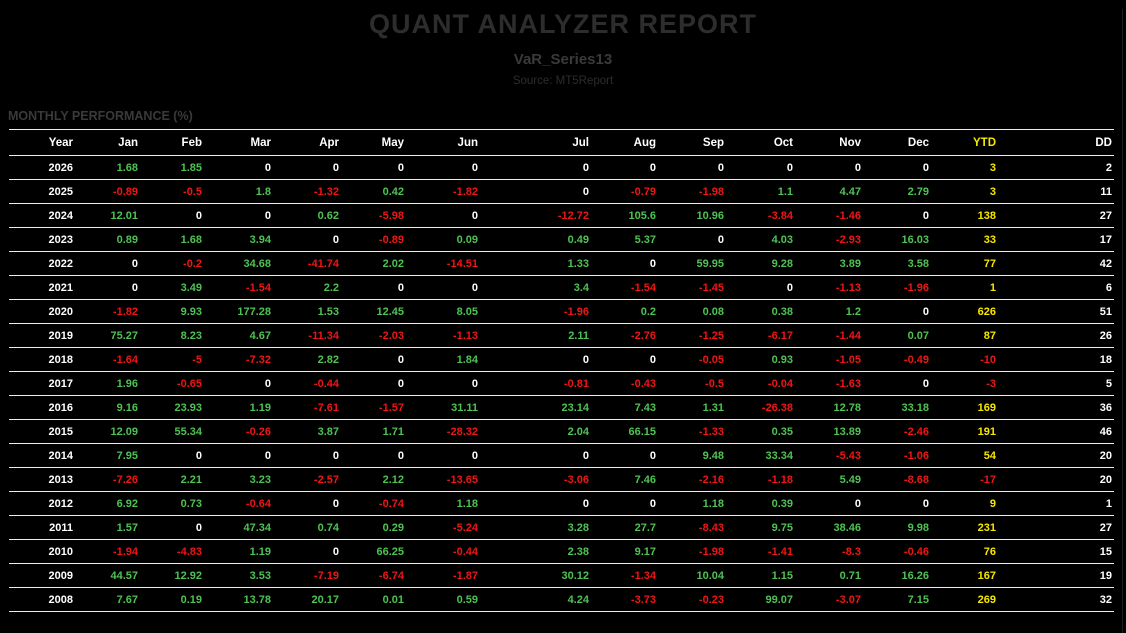  Describe the element at coordinates (535, 407) in the screenshot. I see `month-value-cell: 23.14` at that location.